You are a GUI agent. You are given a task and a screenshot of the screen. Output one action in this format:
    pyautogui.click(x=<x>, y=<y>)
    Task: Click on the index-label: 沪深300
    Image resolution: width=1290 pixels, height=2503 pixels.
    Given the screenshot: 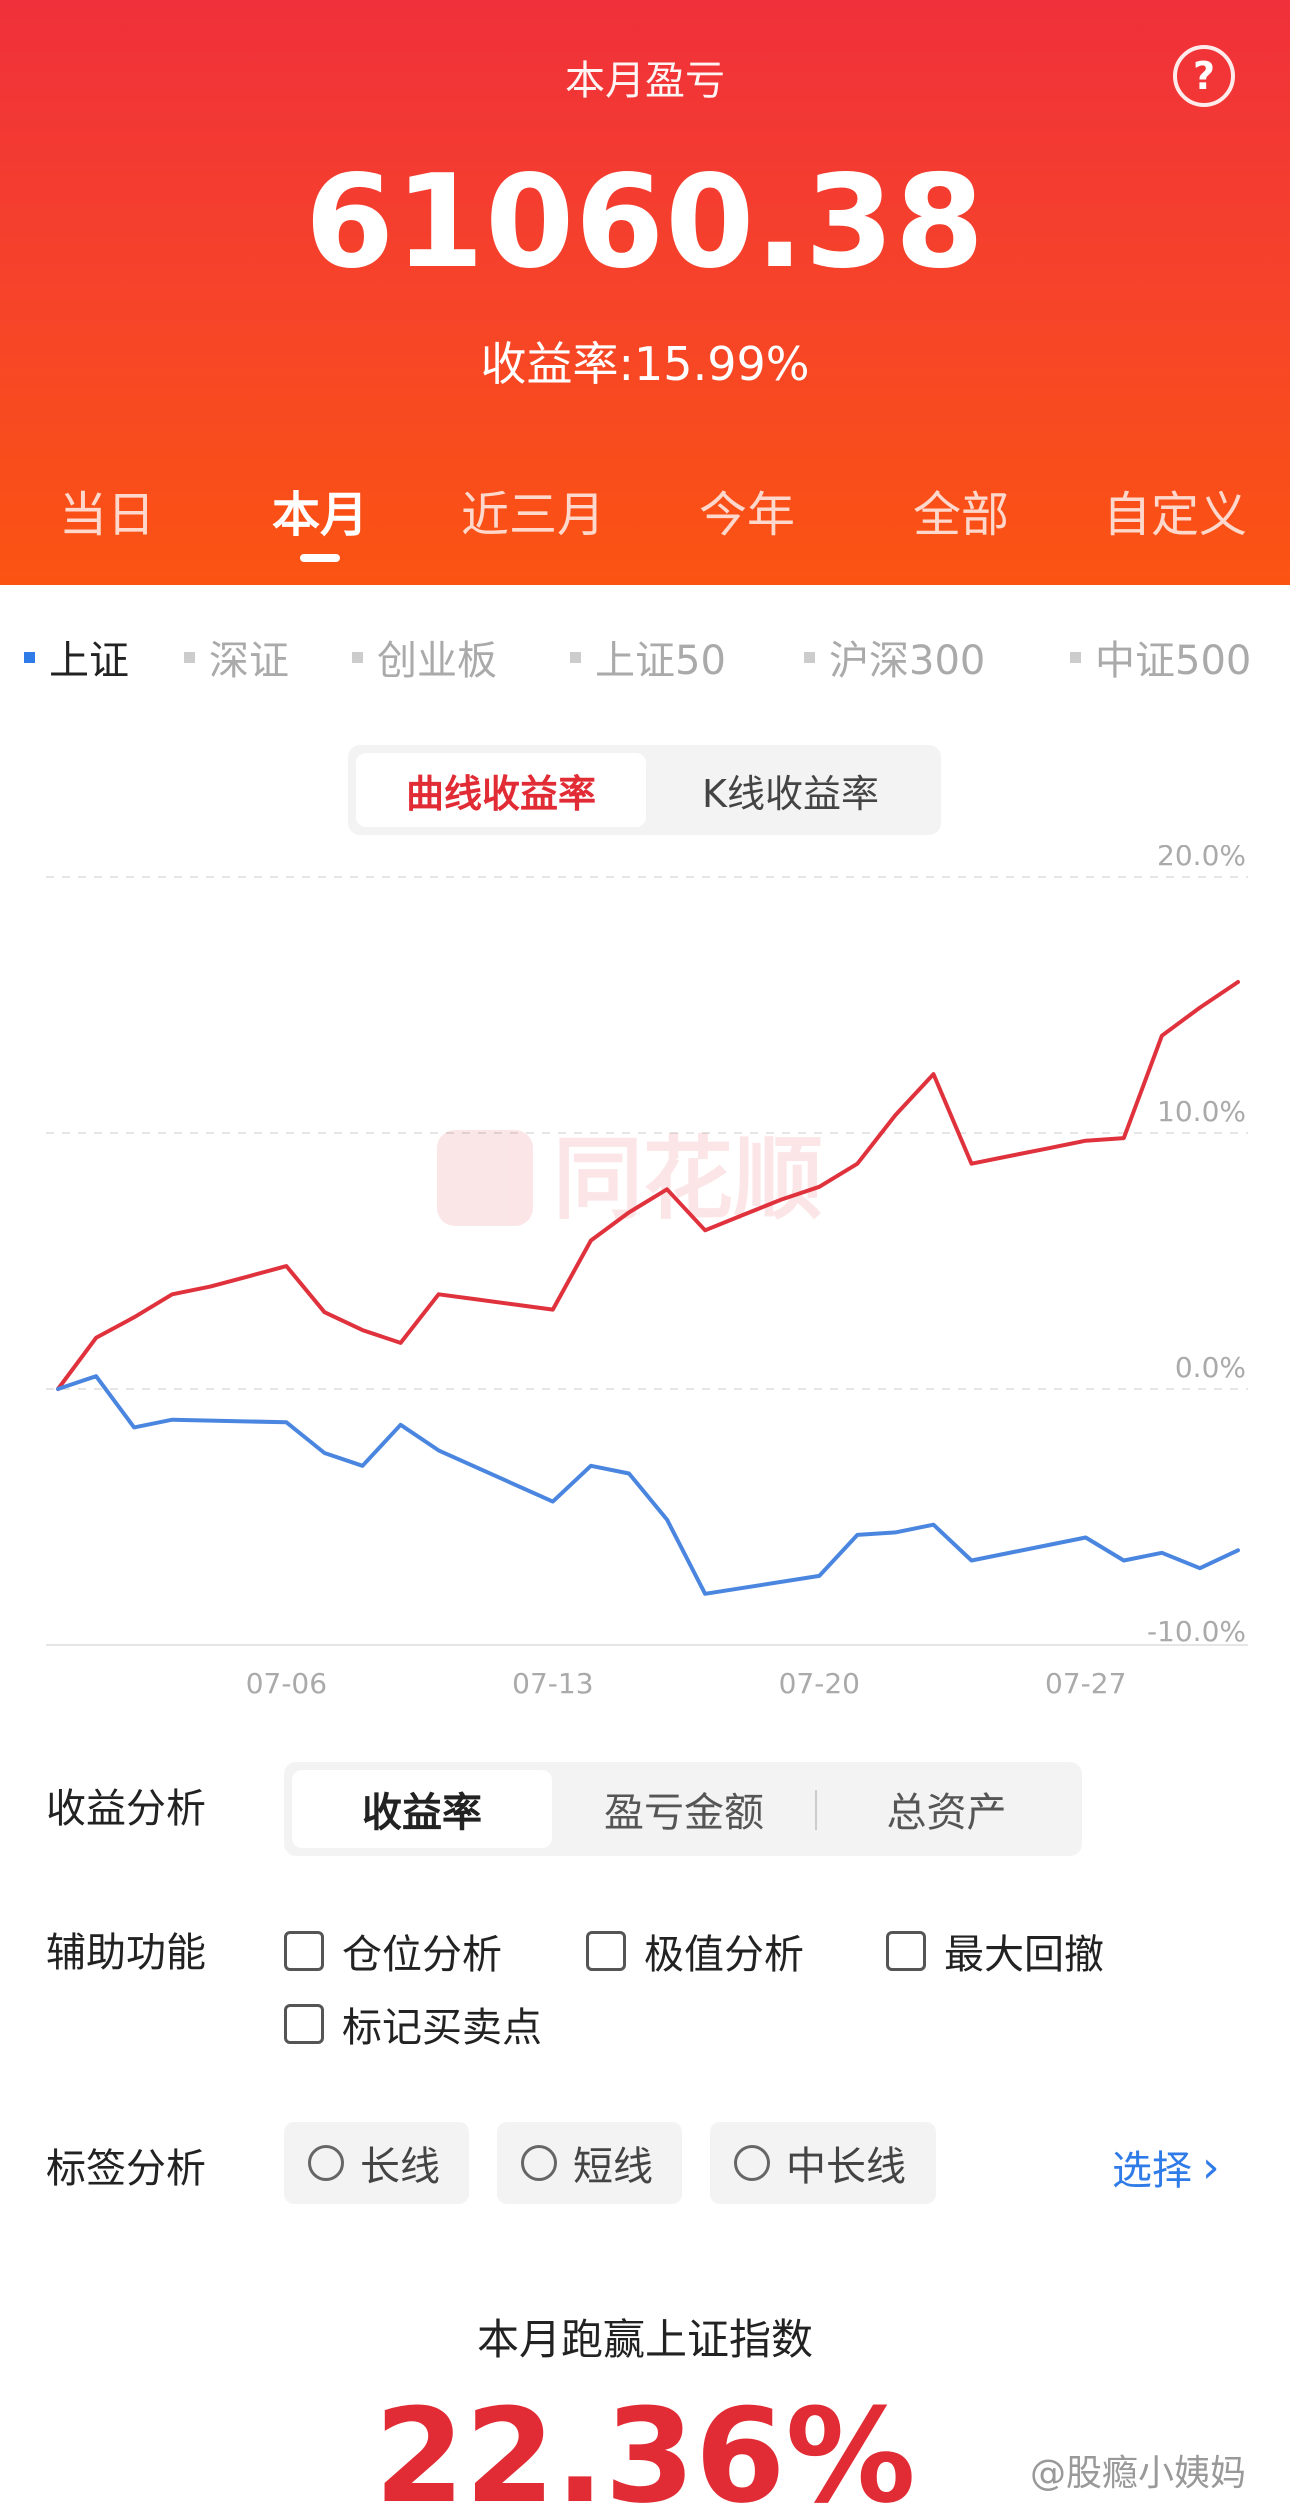 What is the action you would take?
    pyautogui.click(x=907, y=661)
    